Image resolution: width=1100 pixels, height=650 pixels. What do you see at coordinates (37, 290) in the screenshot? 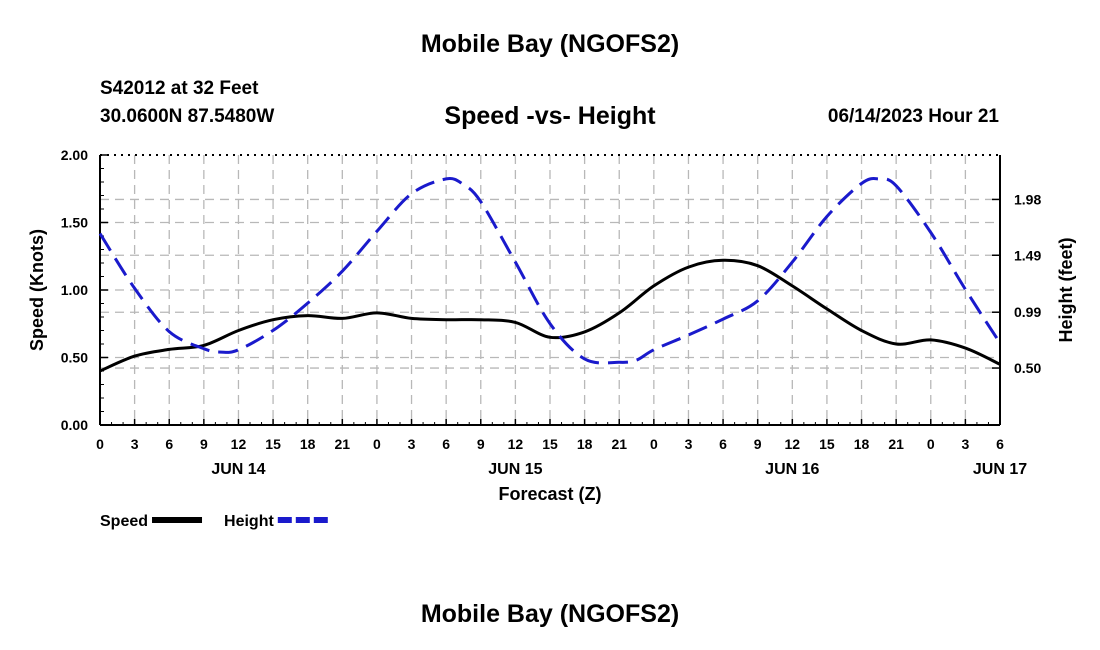
I see `y-axis-label: Speed (Knots)` at bounding box center [37, 290].